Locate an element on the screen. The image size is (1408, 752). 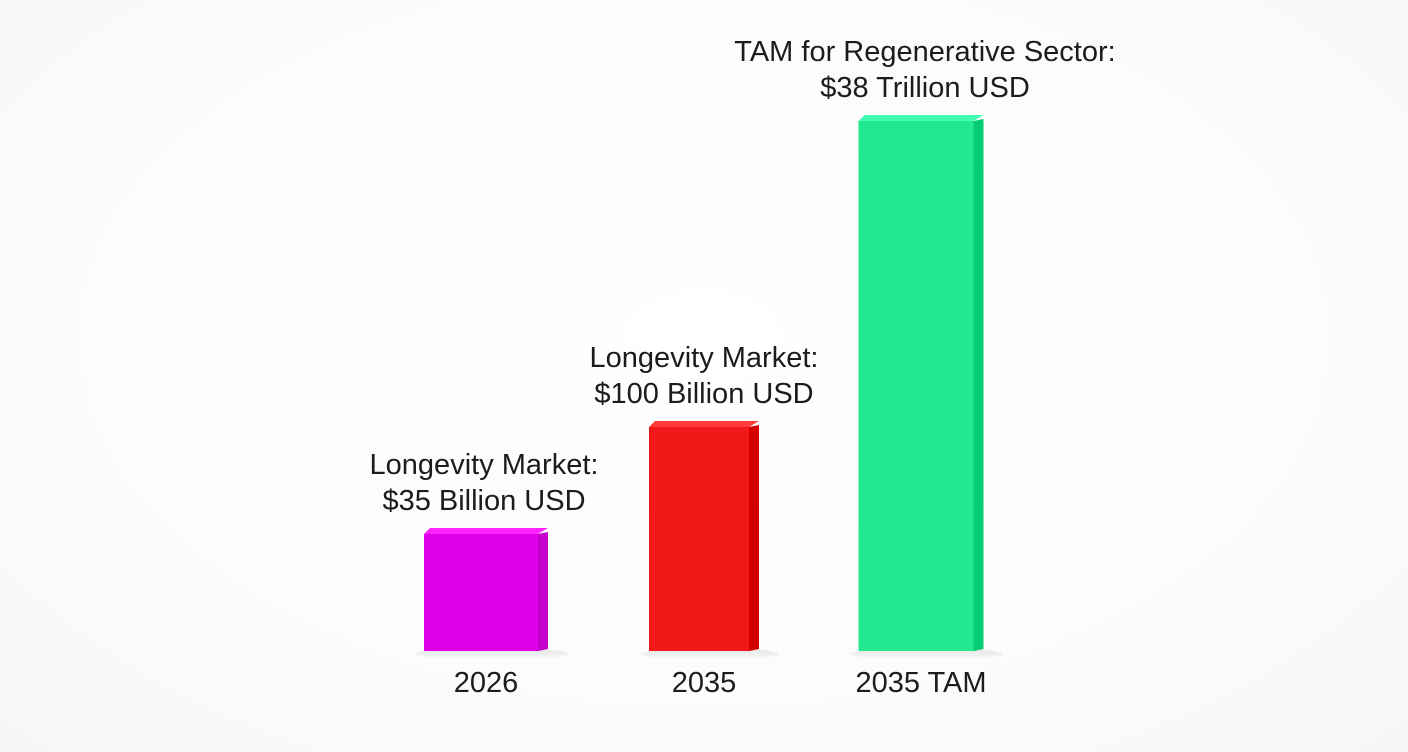
x-axis-ticks: 2026 2035 2035 TAM is located at coordinates (720, 683).